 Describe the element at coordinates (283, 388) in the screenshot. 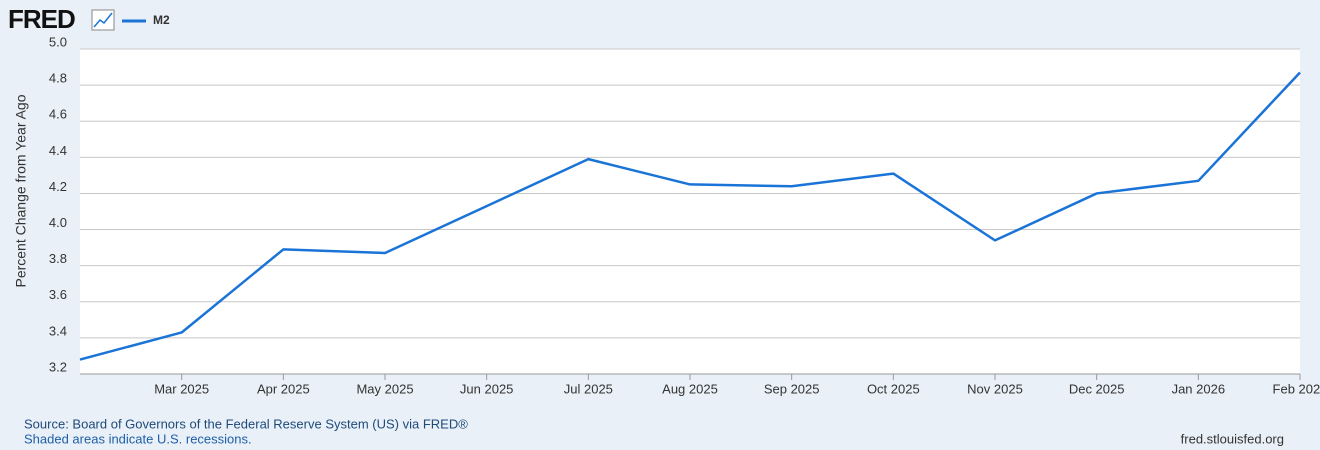

I see `x-tick-label: Apr 2025` at that location.